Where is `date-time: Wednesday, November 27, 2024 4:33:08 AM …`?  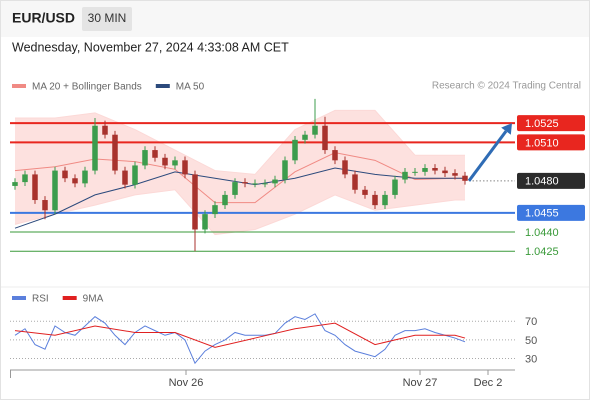 date-time: Wednesday, November 27, 2024 4:33:08 AM … is located at coordinates (150, 47).